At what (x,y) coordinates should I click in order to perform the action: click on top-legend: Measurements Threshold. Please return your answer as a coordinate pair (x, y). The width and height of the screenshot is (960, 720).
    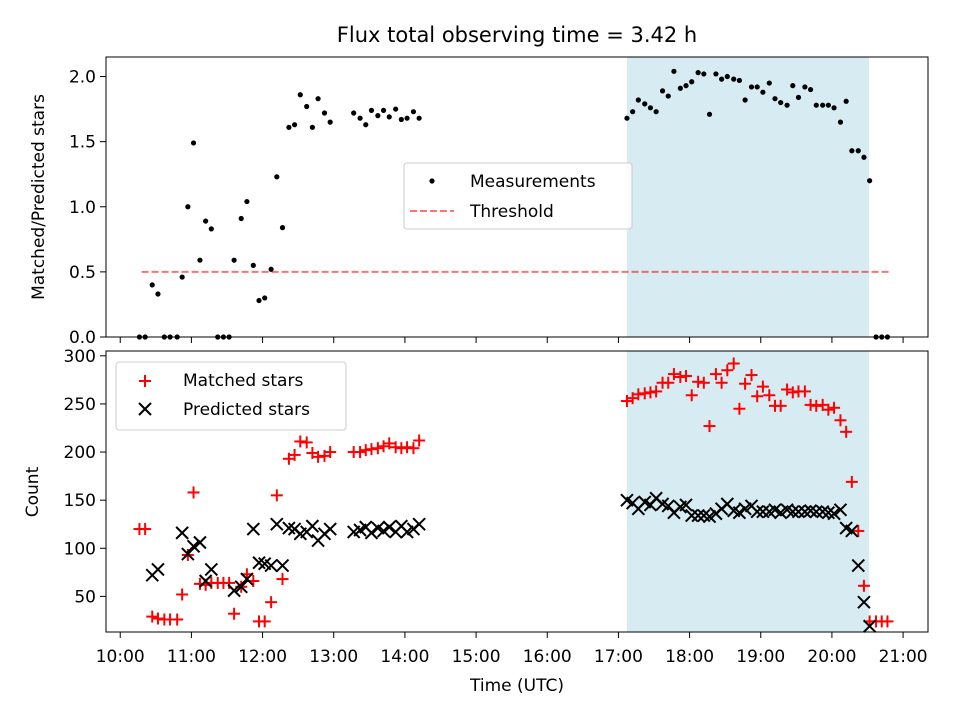
    Looking at the image, I should click on (518, 196).